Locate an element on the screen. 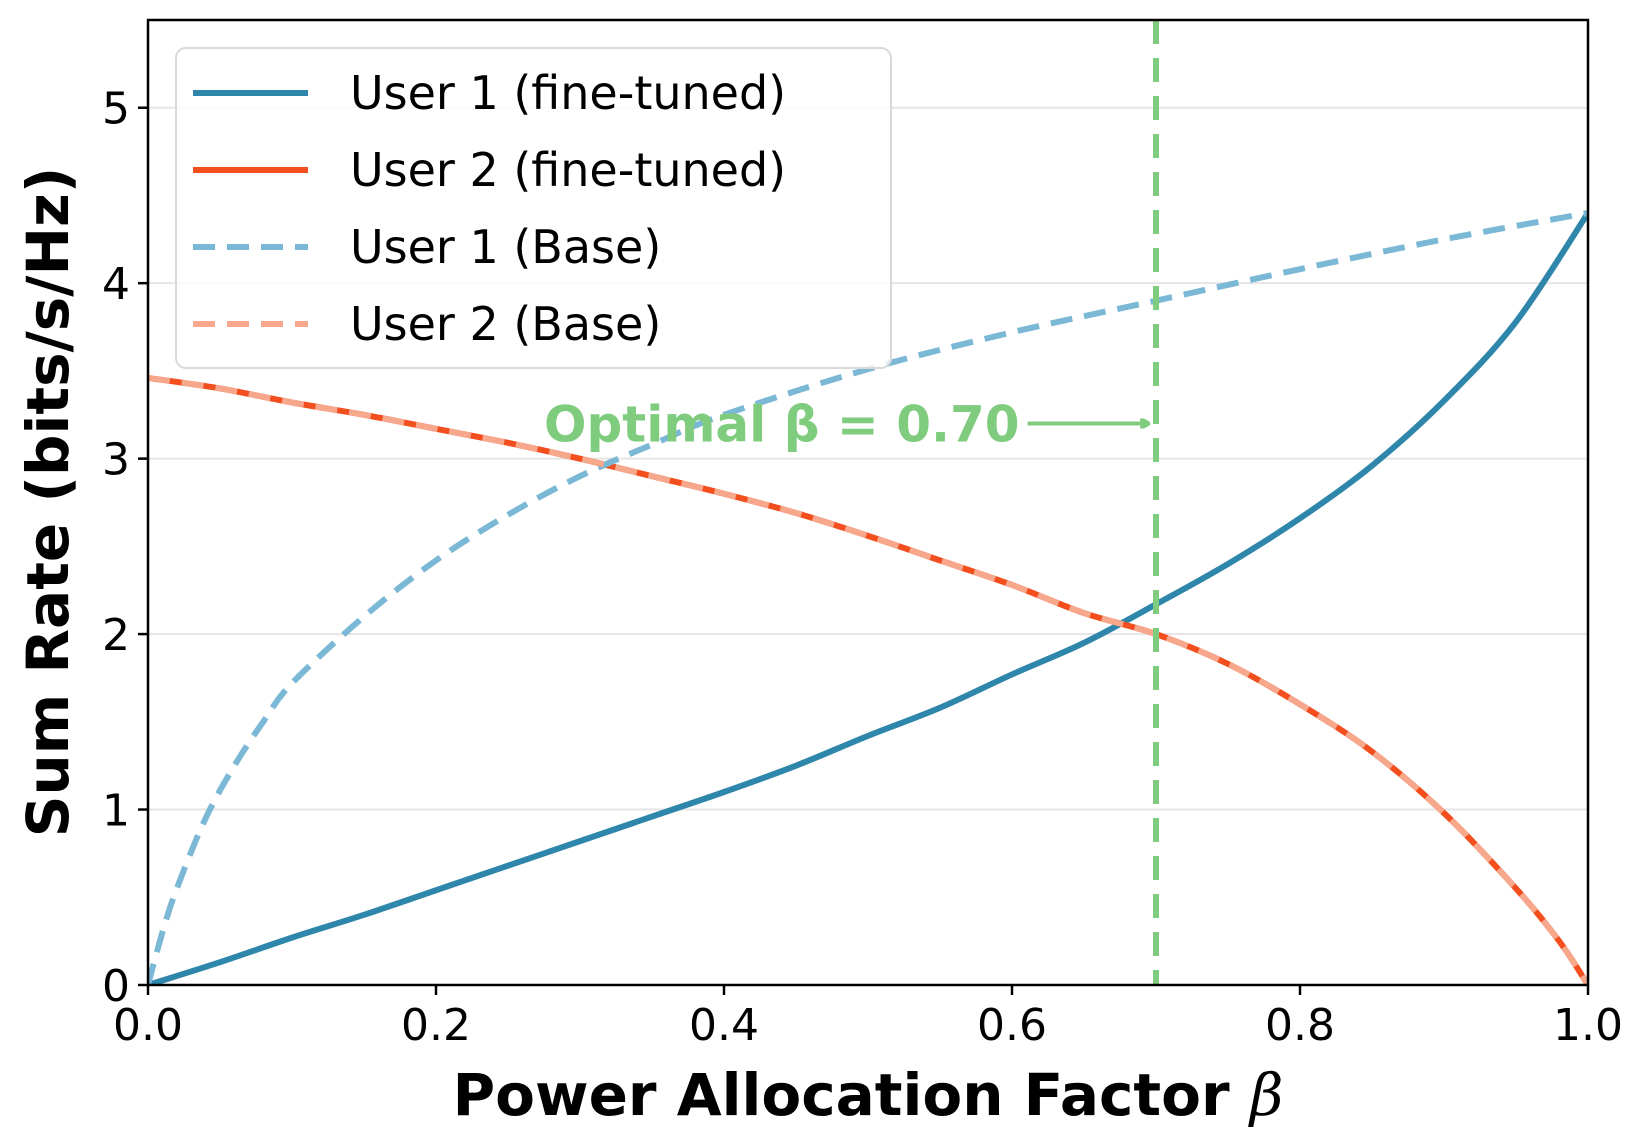  y-axis-ticks: 0 1 2 3 4 5 is located at coordinates (125, 548).